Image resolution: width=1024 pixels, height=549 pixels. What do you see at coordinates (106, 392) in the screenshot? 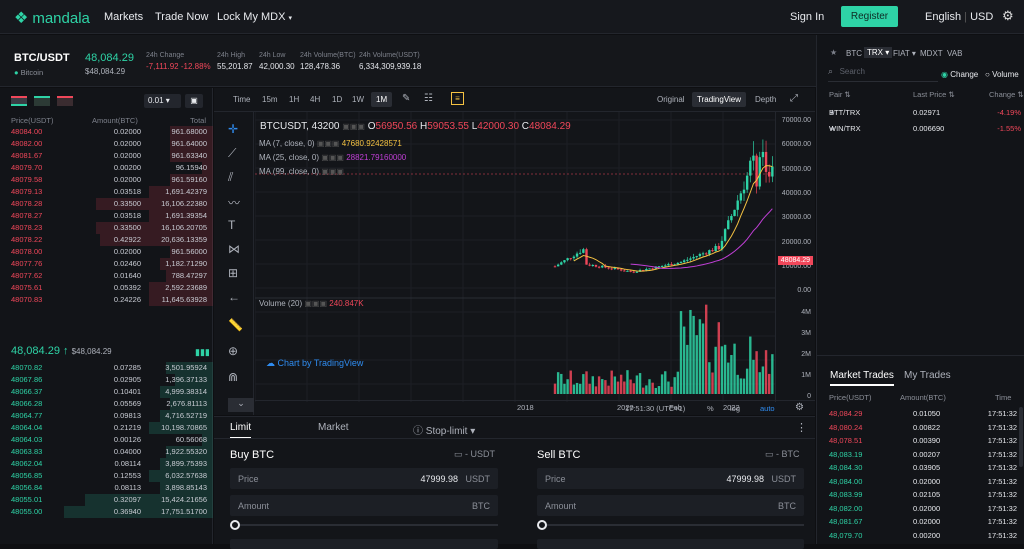
I see `bid-row: 48066.37 0.10401 4,999.38314` at bounding box center [106, 392].